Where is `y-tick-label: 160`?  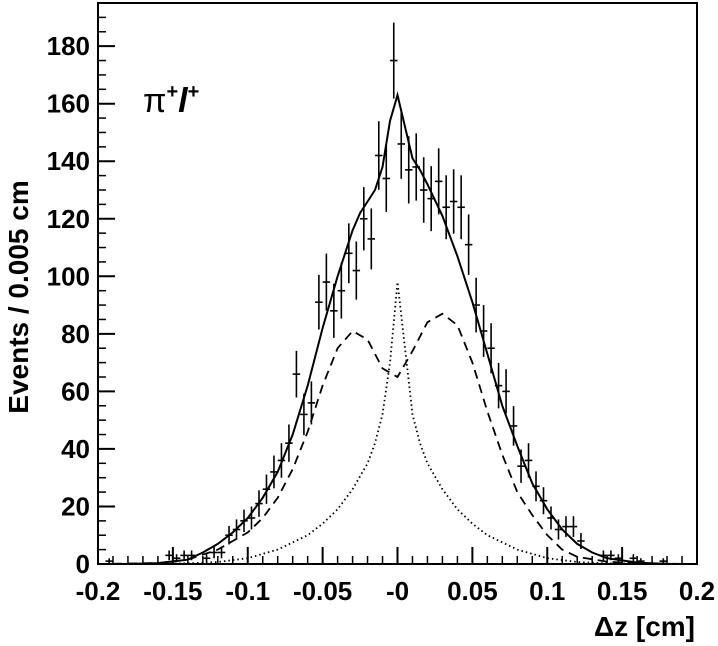 y-tick-label: 160 is located at coordinates (68, 104).